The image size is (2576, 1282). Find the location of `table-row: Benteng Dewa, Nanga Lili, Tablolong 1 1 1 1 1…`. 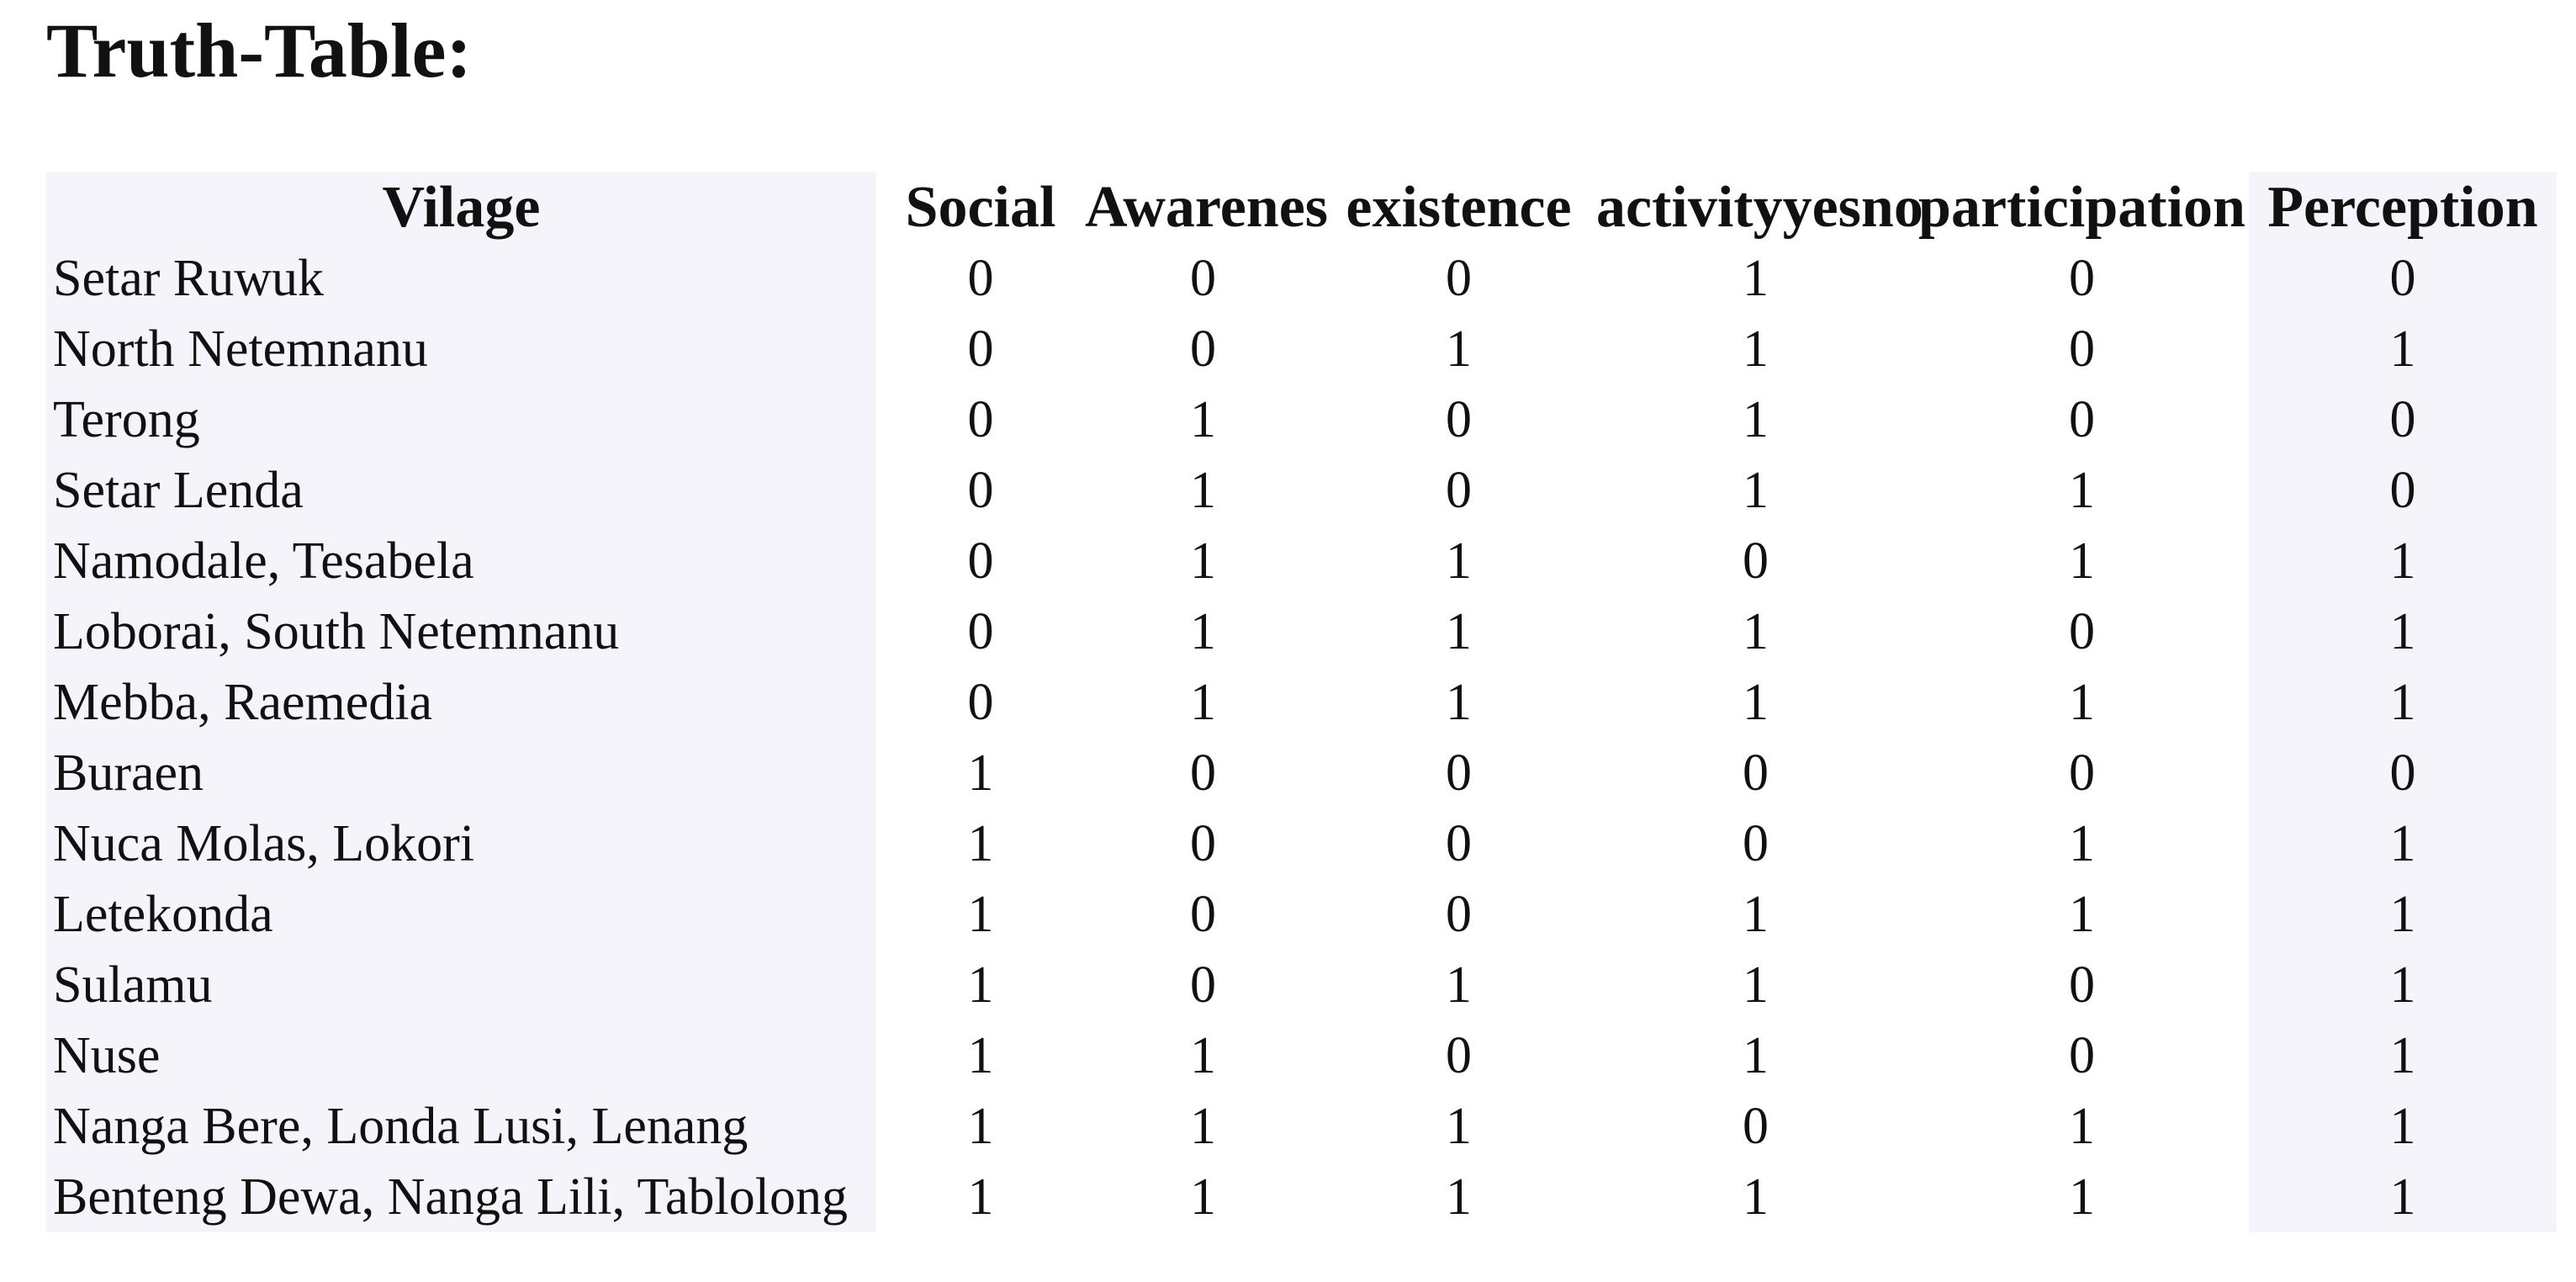

table-row: Benteng Dewa, Nanga Lili, Tablolong 1 1 1 1 1… is located at coordinates (1301, 1197).